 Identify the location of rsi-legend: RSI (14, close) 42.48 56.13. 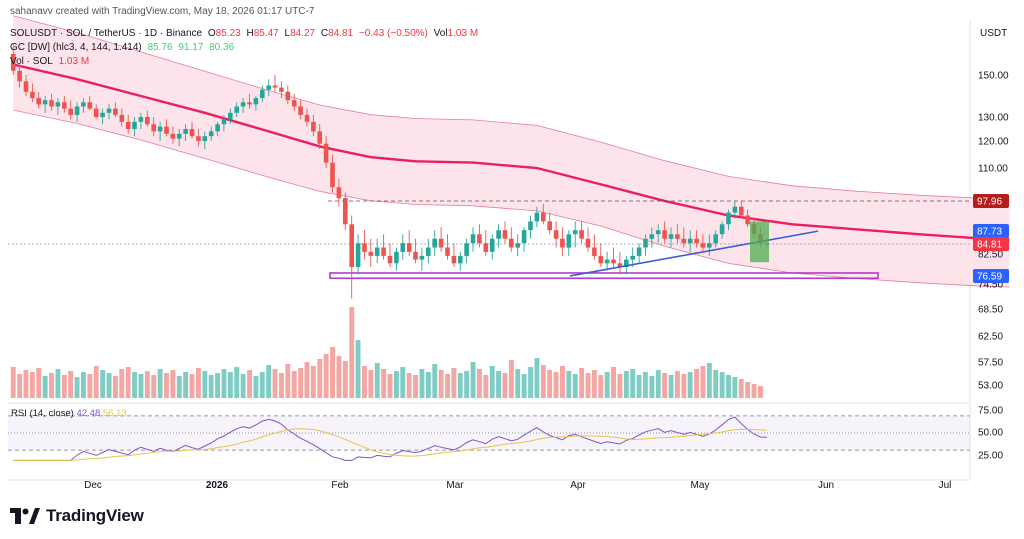
(69, 413).